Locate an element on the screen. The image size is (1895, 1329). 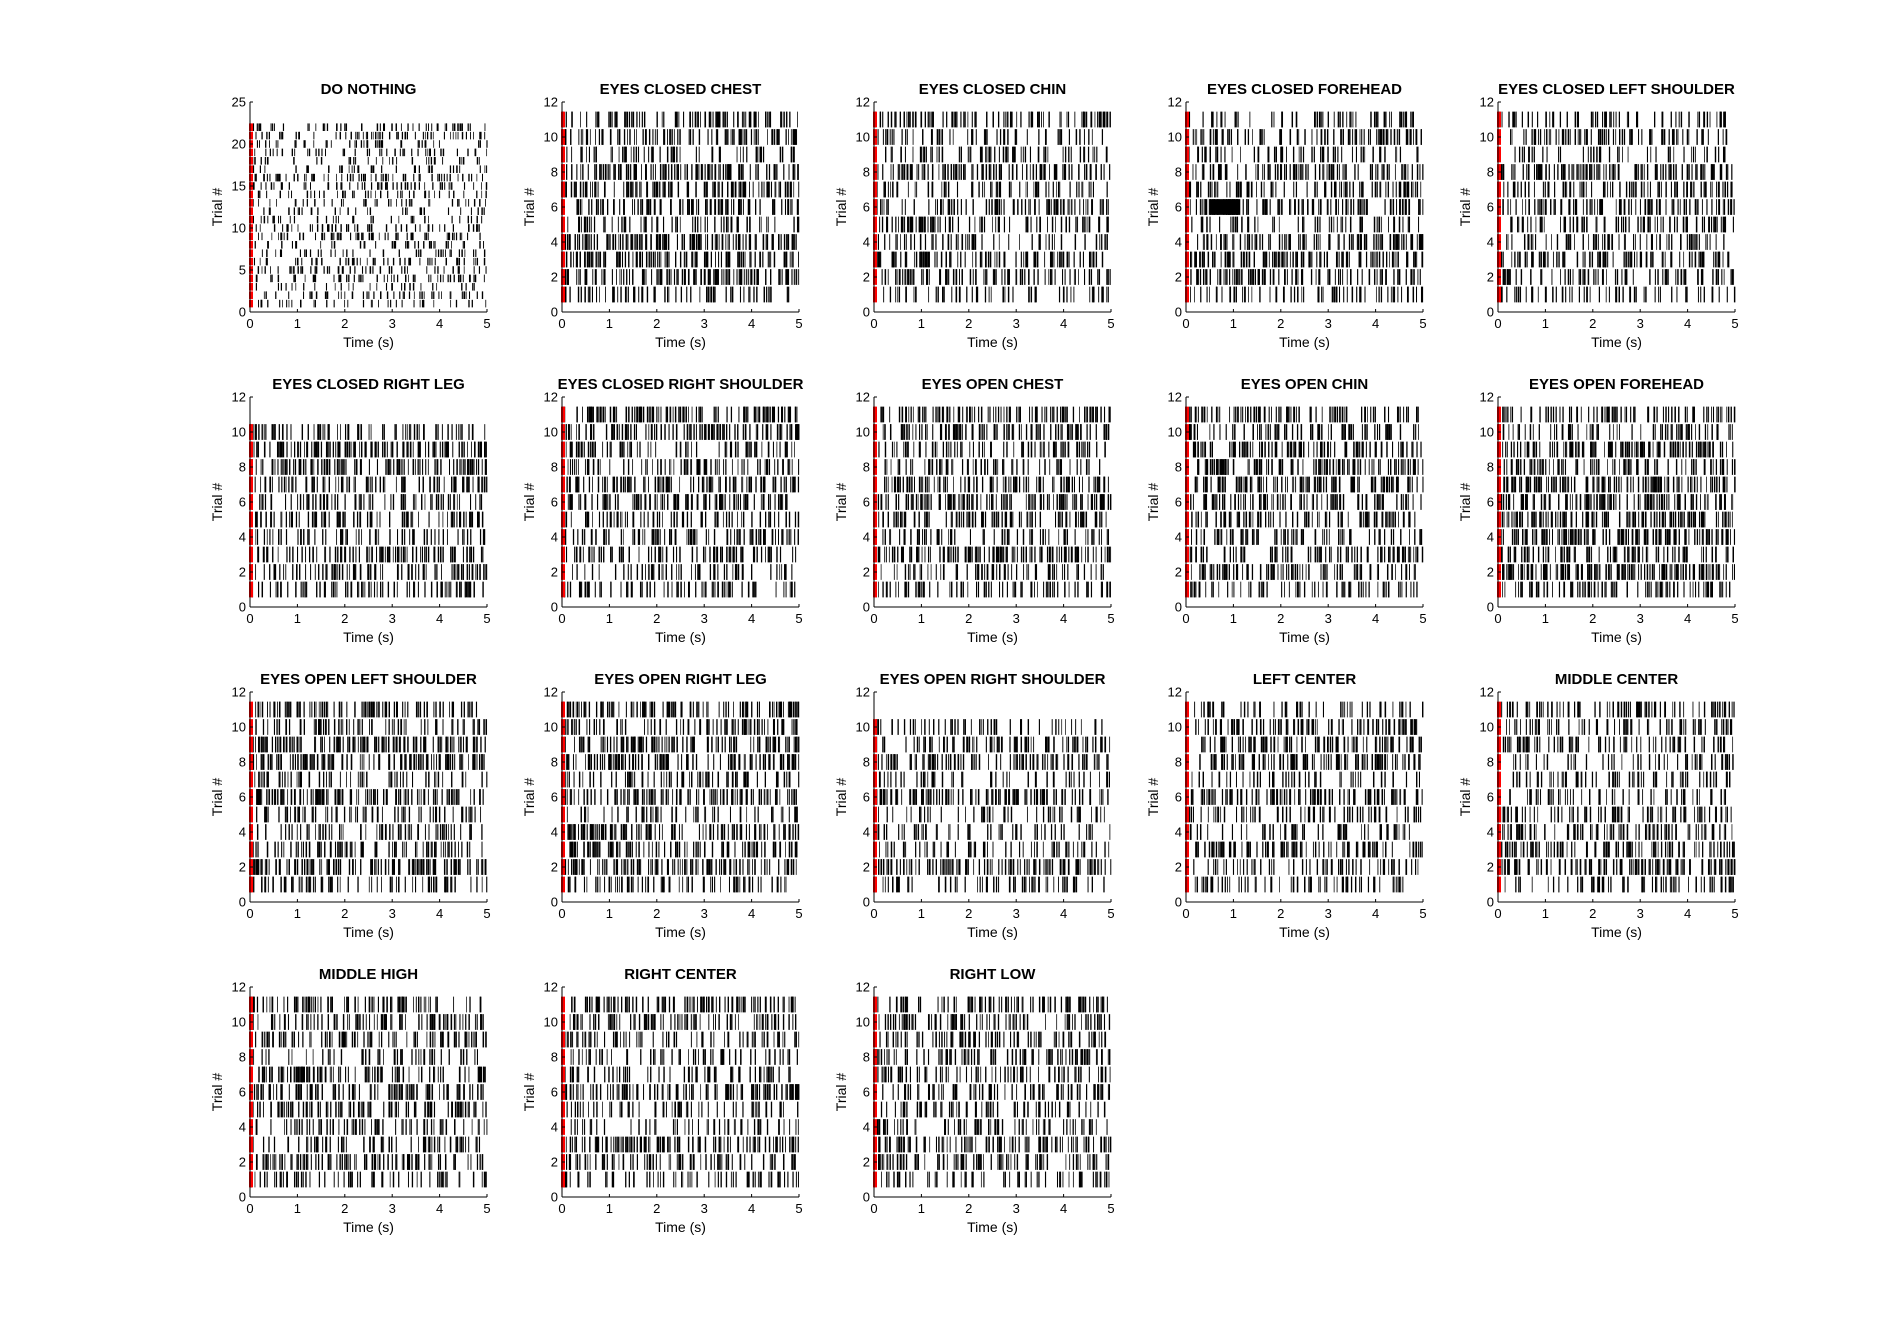
y-tick-label: 5 is located at coordinates (242, 270).